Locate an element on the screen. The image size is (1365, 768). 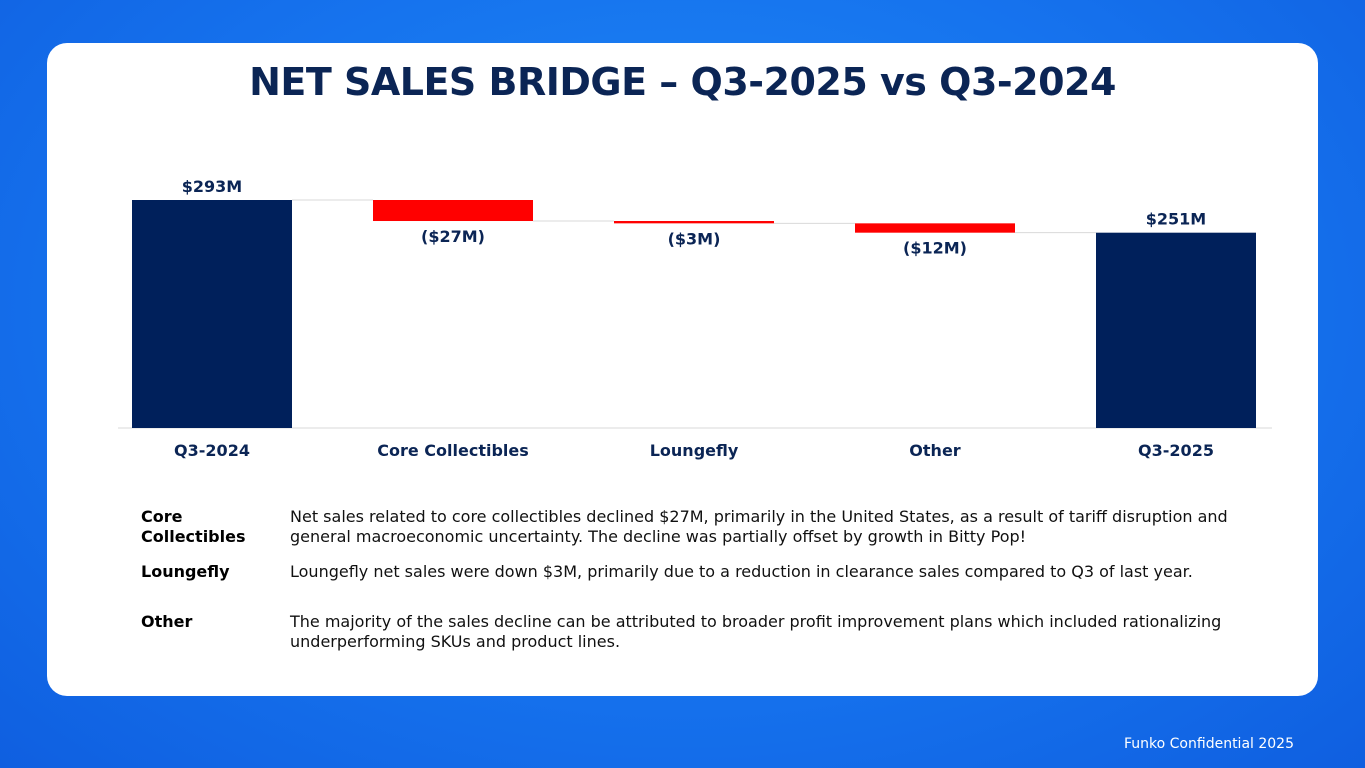
bar-core-collectibles is located at coordinates (453, 211).